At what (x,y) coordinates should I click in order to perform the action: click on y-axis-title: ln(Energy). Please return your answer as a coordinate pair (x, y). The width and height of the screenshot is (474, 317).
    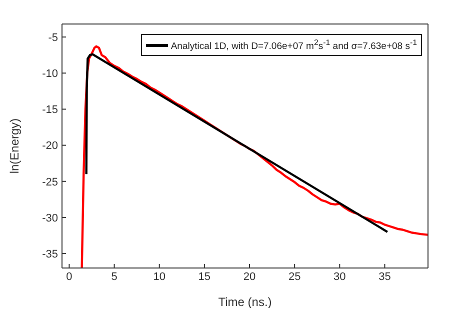
    Looking at the image, I should click on (14, 146).